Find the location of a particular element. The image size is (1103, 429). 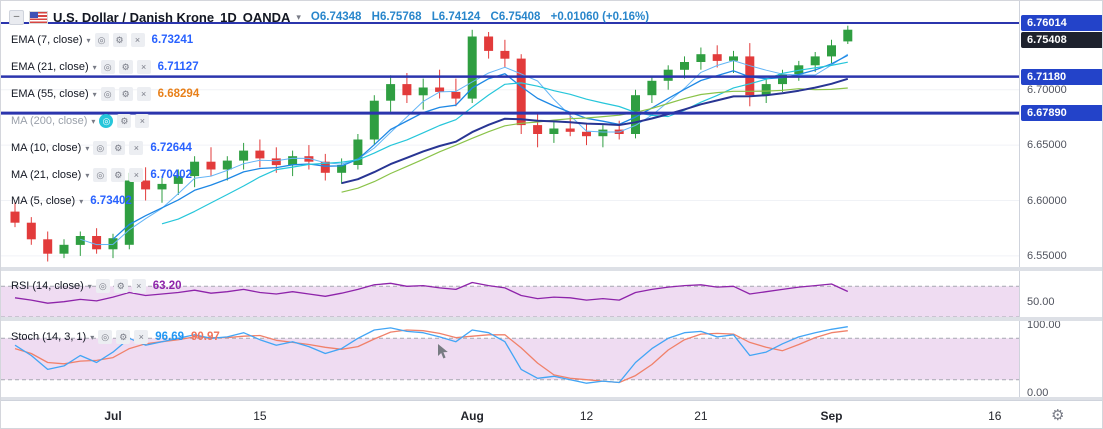

indicator-value: 6.72644 is located at coordinates (171, 148).